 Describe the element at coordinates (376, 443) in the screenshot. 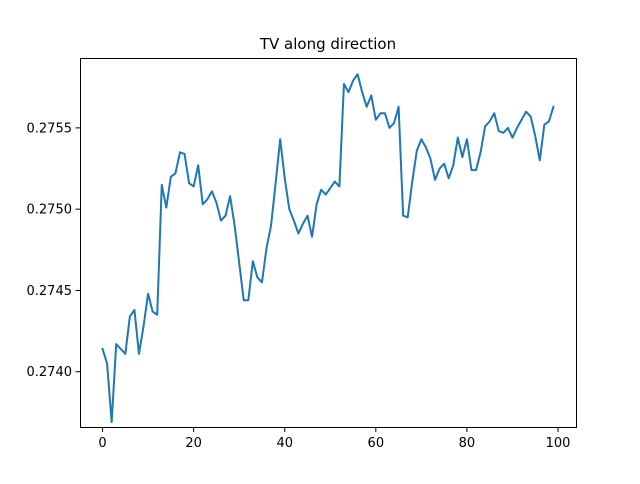

I see `x-tick-label: 60` at that location.